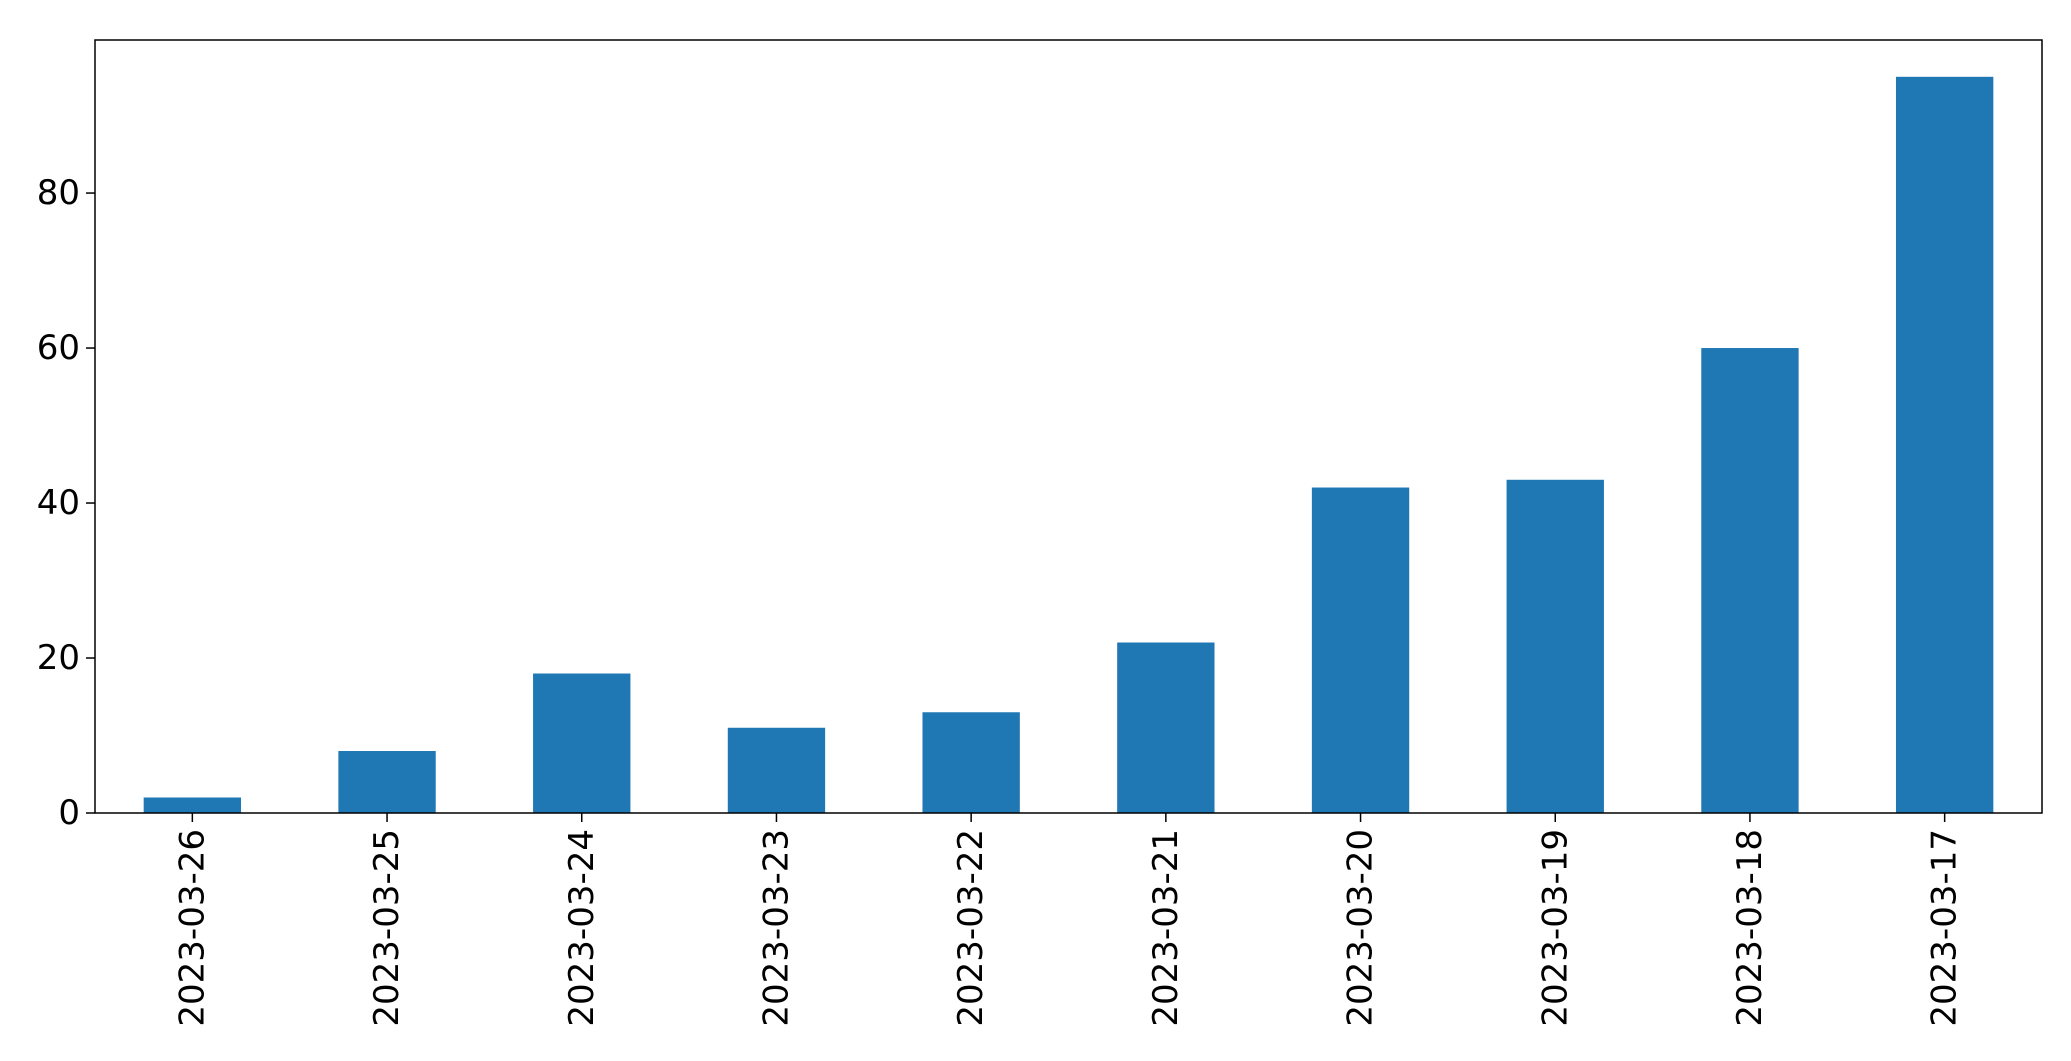  Describe the element at coordinates (1166, 928) in the screenshot. I see `x-tick-label: 2023-03-21` at that location.